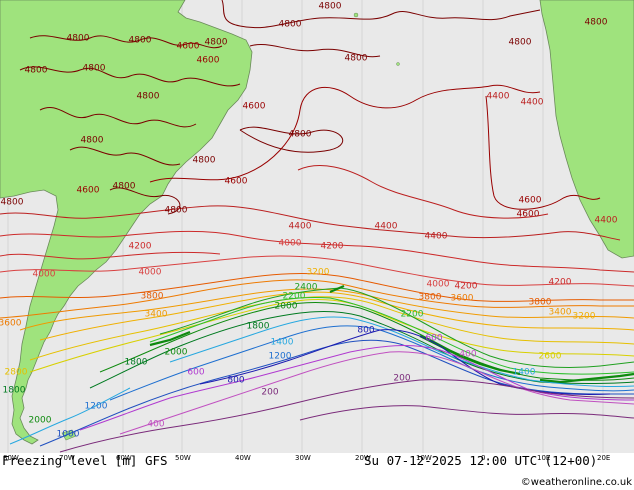 The width and height of the screenshot is (634, 490). Describe the element at coordinates (424, 458) in the screenshot. I see `lon-tick-10w: 10W` at that location.